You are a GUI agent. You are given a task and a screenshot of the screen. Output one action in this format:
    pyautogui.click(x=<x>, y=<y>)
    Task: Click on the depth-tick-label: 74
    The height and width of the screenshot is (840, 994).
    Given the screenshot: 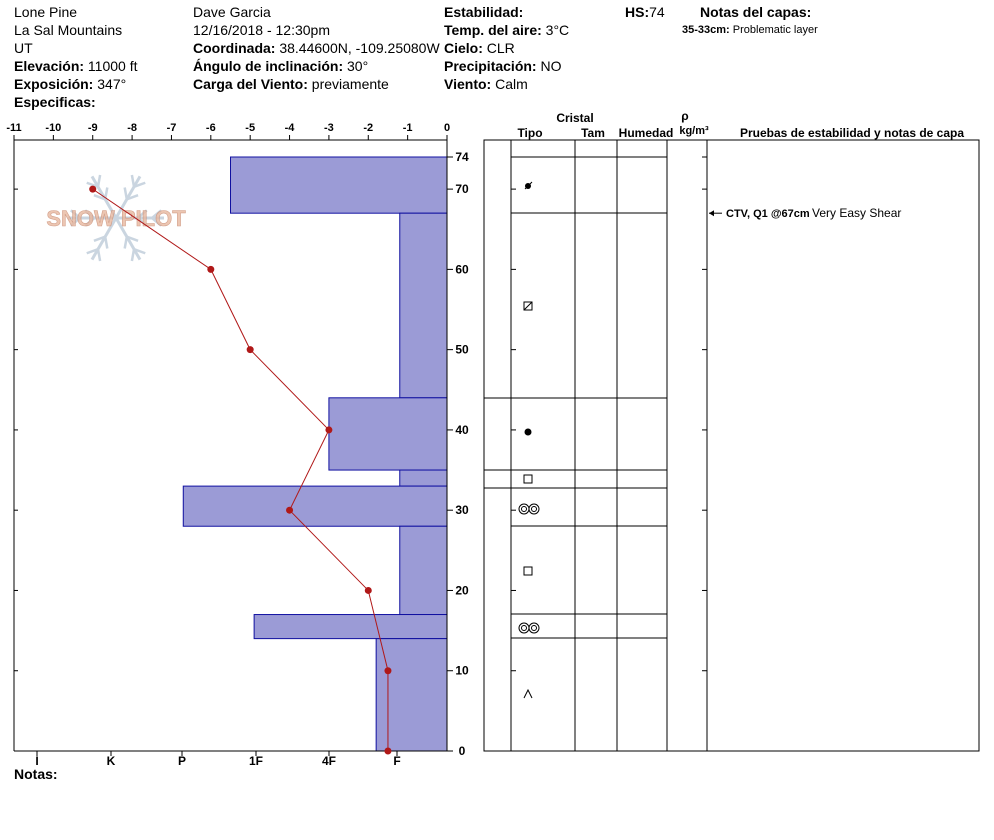 What is the action you would take?
    pyautogui.click(x=462, y=157)
    